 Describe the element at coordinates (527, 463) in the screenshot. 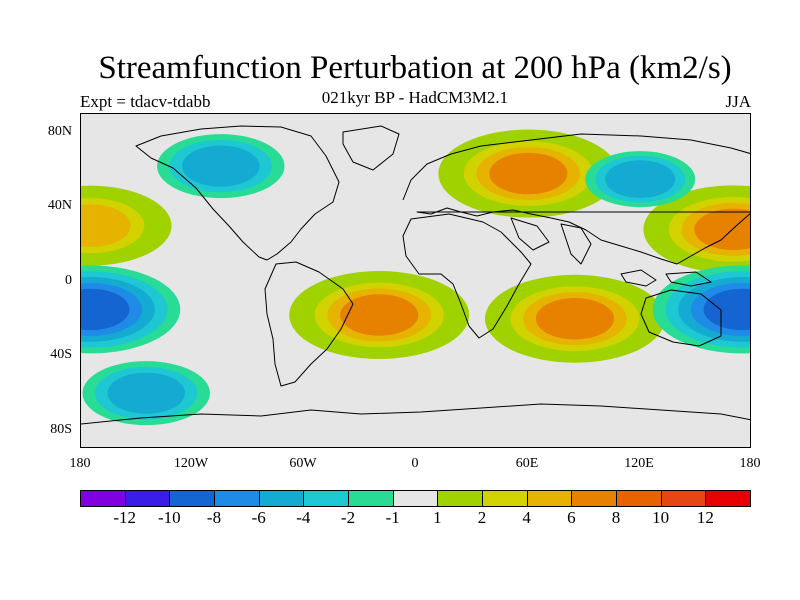

I see `lon-label-60e: 60E` at that location.